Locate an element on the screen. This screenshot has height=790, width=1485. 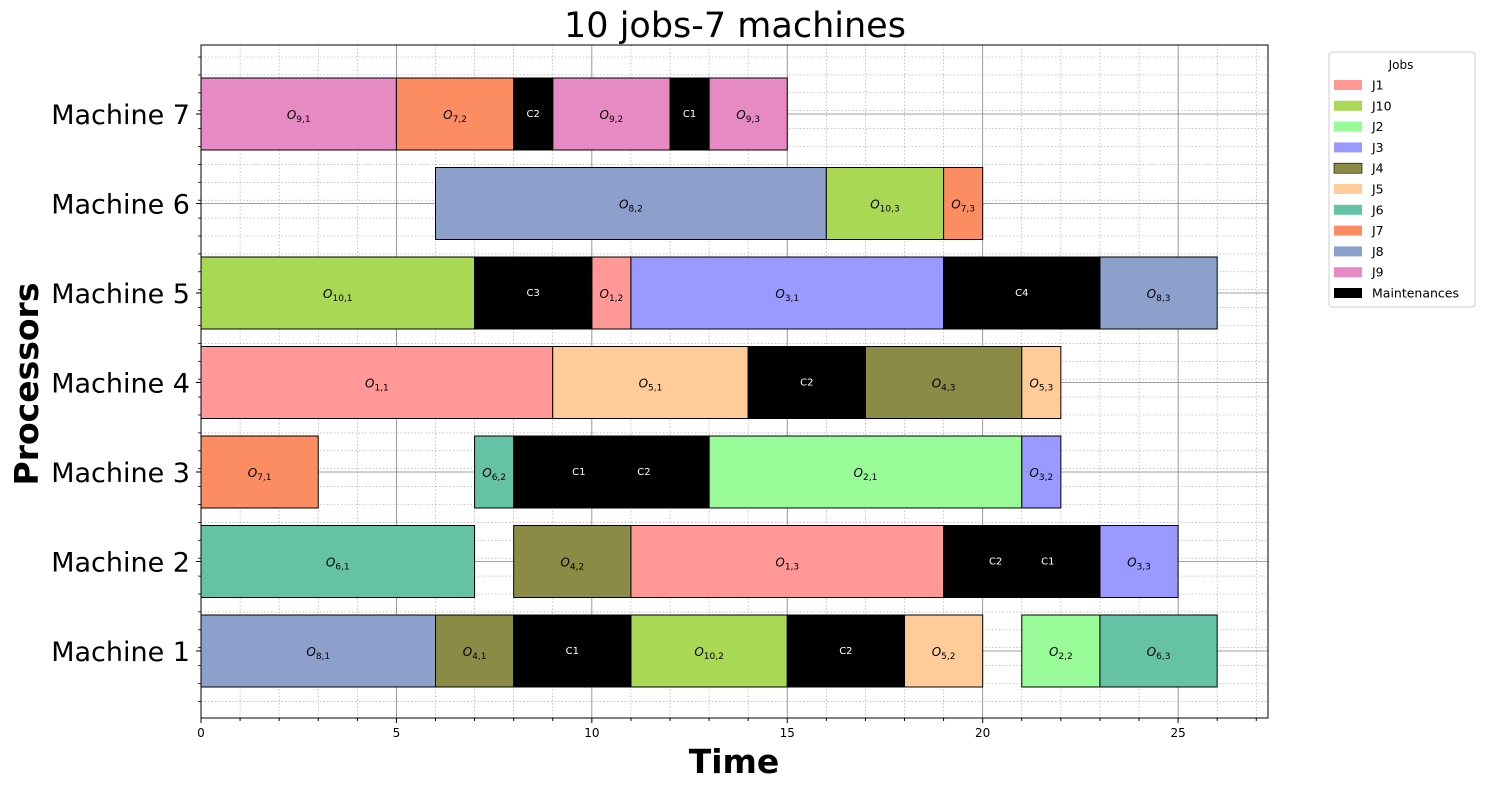
legend-label: J3 is located at coordinates (1377, 147).